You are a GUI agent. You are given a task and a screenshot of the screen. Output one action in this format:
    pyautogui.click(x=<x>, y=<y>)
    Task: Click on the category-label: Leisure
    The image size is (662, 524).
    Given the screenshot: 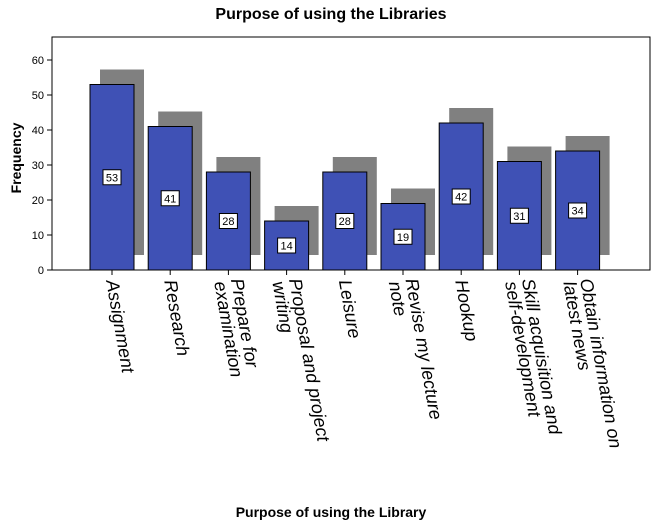 What is the action you would take?
    pyautogui.click(x=350, y=309)
    